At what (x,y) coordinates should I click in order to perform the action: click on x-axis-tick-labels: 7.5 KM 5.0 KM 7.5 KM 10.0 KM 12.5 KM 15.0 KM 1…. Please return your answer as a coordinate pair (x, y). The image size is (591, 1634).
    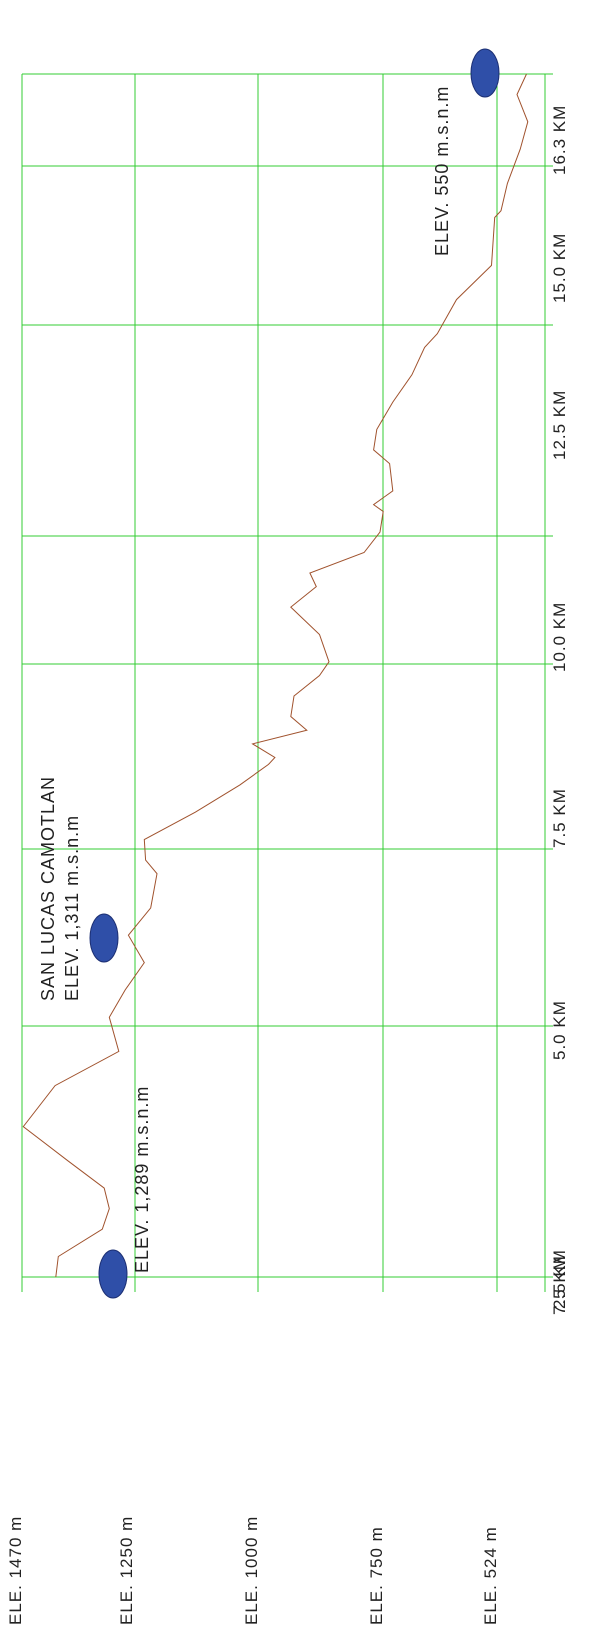
    Looking at the image, I should click on (559, 710).